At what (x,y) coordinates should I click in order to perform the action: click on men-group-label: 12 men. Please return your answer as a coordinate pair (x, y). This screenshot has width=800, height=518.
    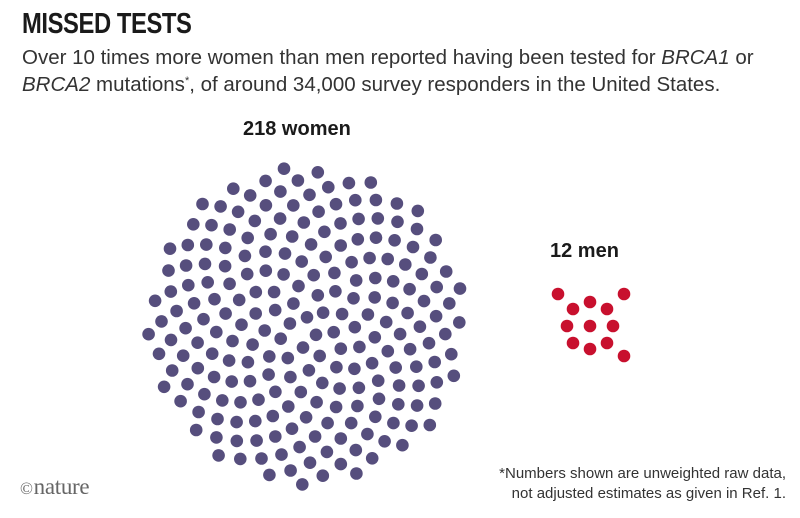
    Looking at the image, I should click on (584, 251).